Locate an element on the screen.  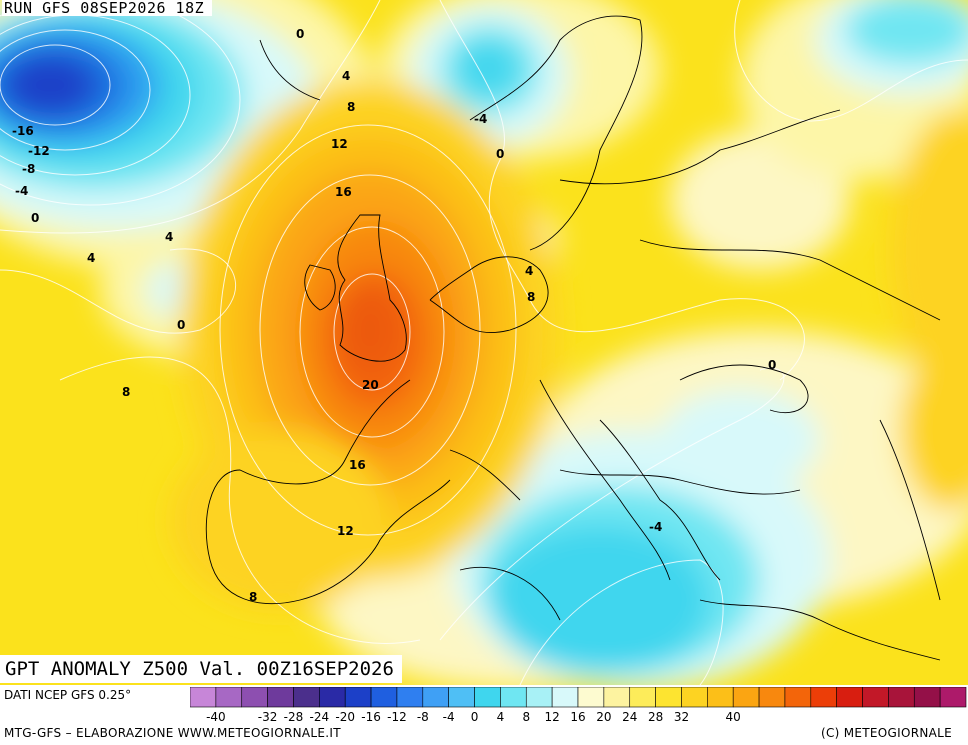
legend-tick-label: 20 is located at coordinates (603, 716).